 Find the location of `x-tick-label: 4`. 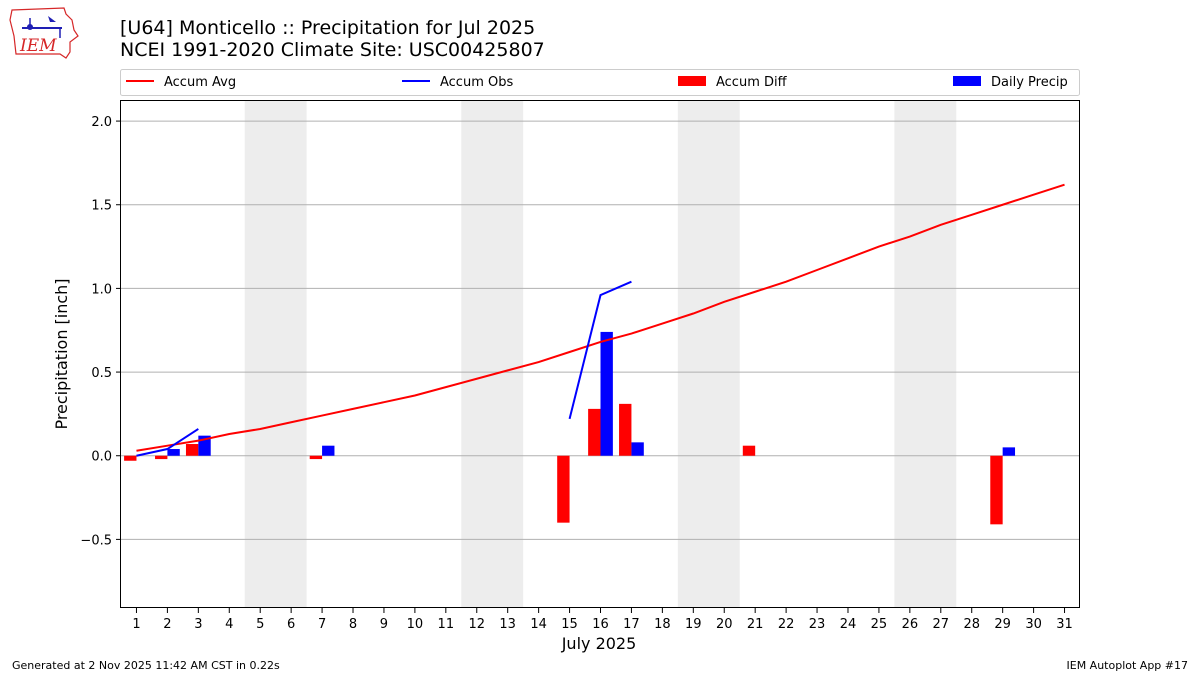

x-tick-label: 4 is located at coordinates (229, 624).